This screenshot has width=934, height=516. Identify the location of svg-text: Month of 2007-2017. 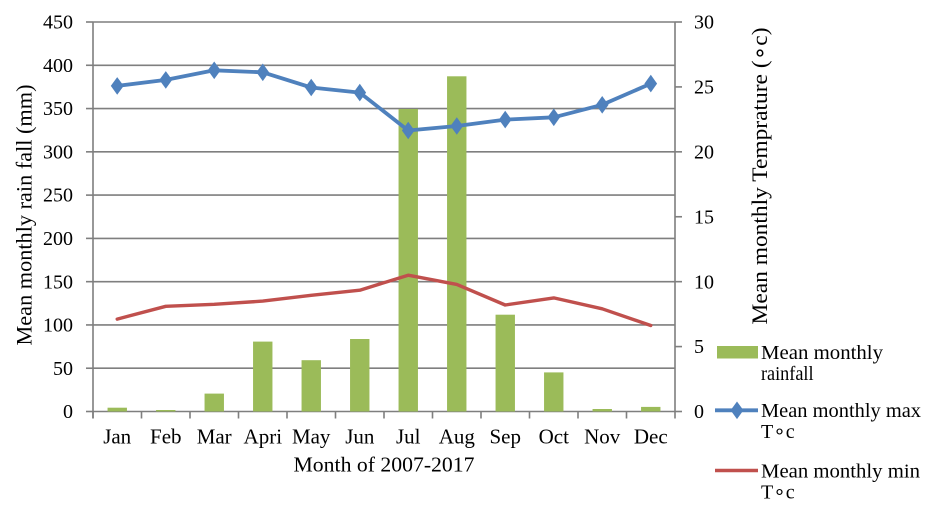
(384, 465).